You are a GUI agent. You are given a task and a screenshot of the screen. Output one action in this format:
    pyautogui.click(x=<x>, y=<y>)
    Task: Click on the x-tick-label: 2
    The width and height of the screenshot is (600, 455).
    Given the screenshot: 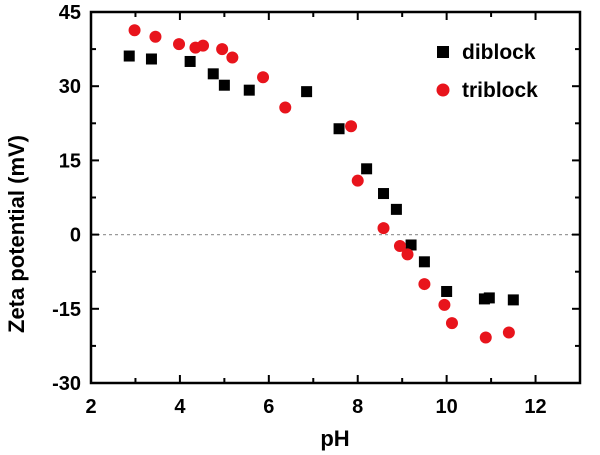 What is the action you would take?
    pyautogui.click(x=90, y=407)
    